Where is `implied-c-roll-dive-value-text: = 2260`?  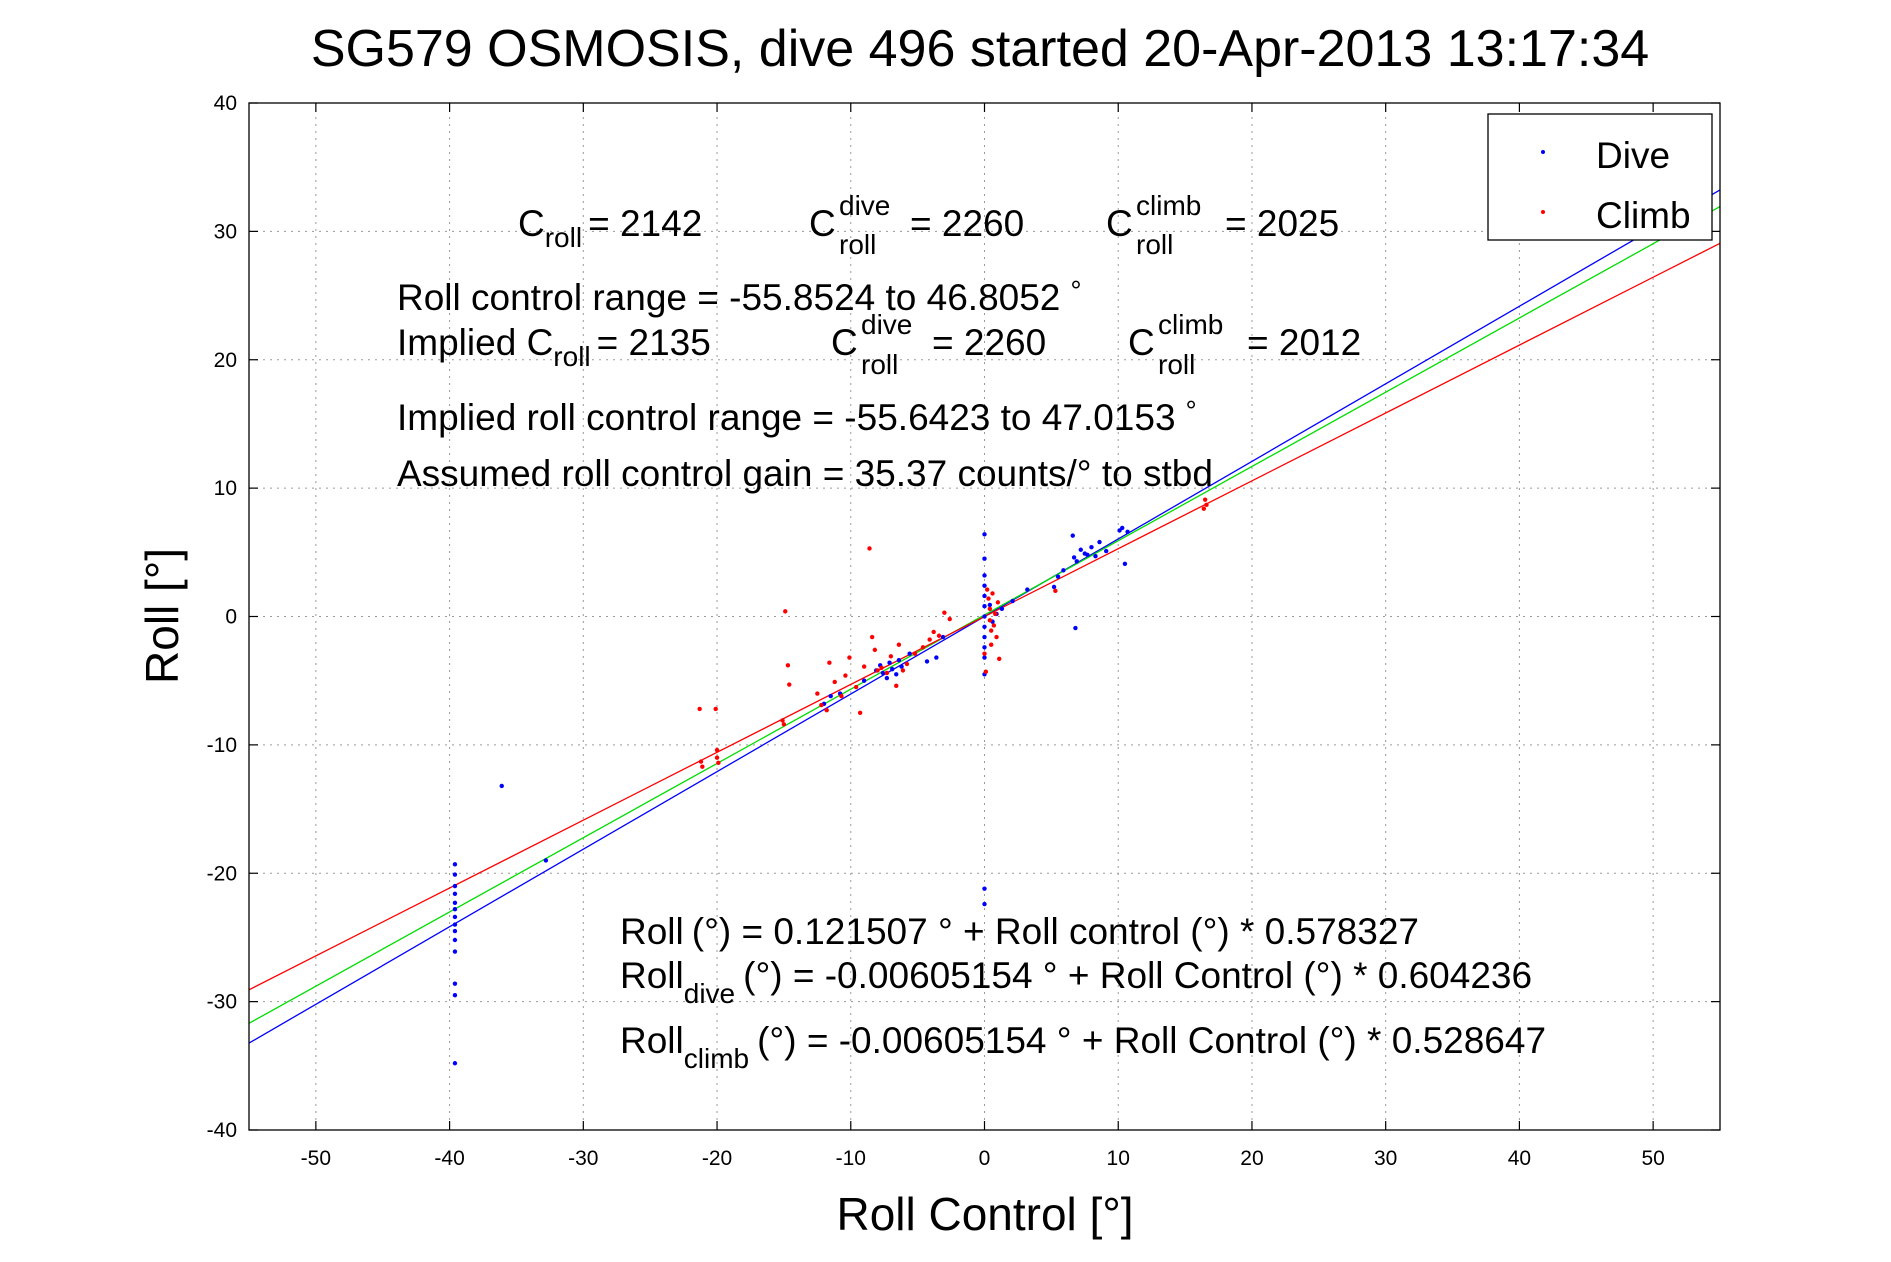
implied-c-roll-dive-value-text: = 2260 is located at coordinates (989, 342).